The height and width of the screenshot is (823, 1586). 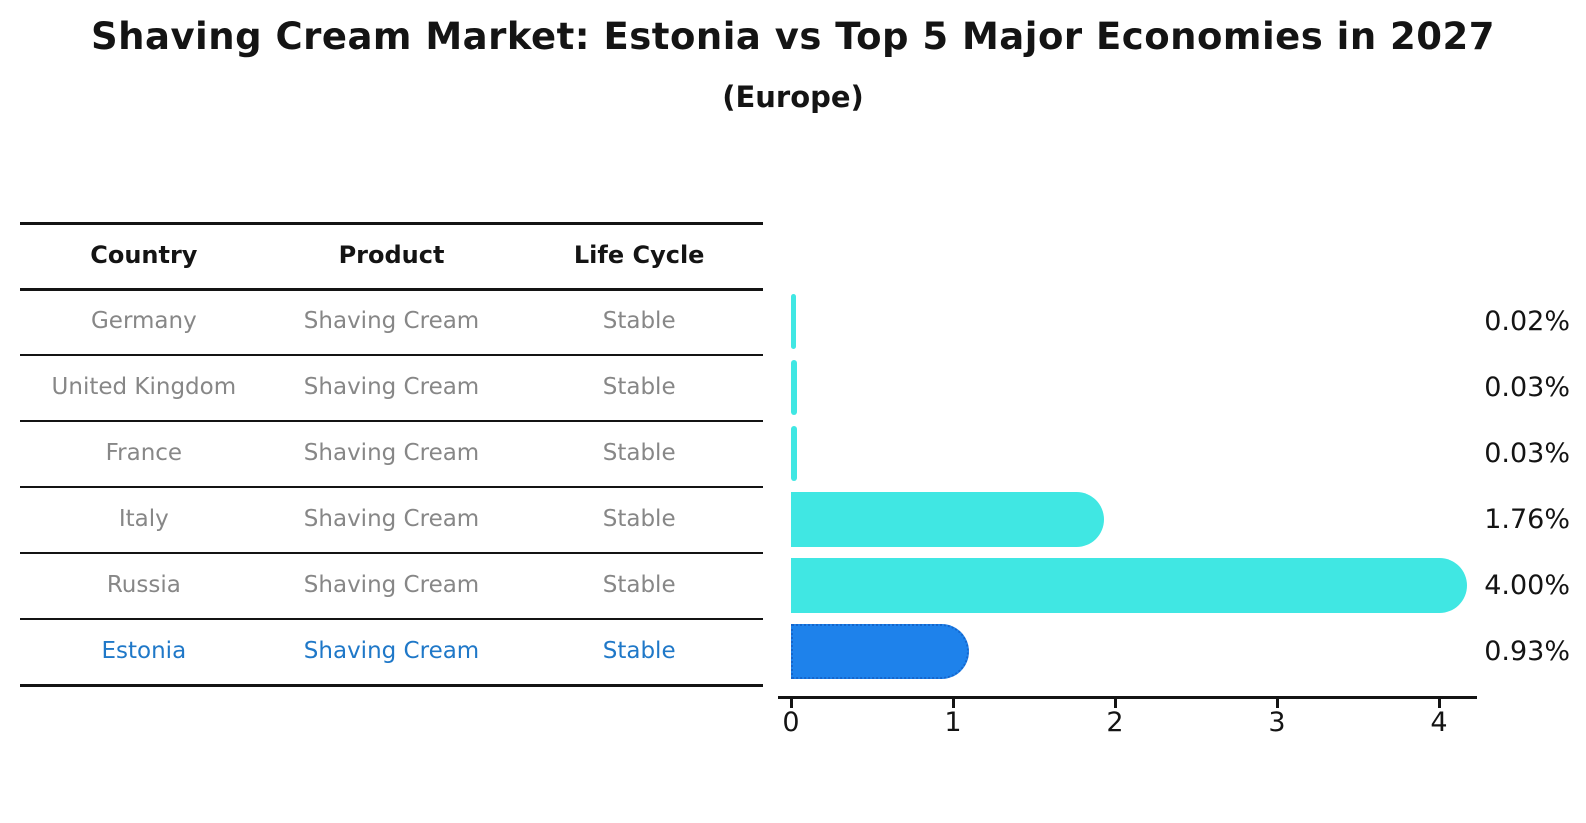 I want to click on x-axis-tick-label: 3, so click(x=1277, y=722).